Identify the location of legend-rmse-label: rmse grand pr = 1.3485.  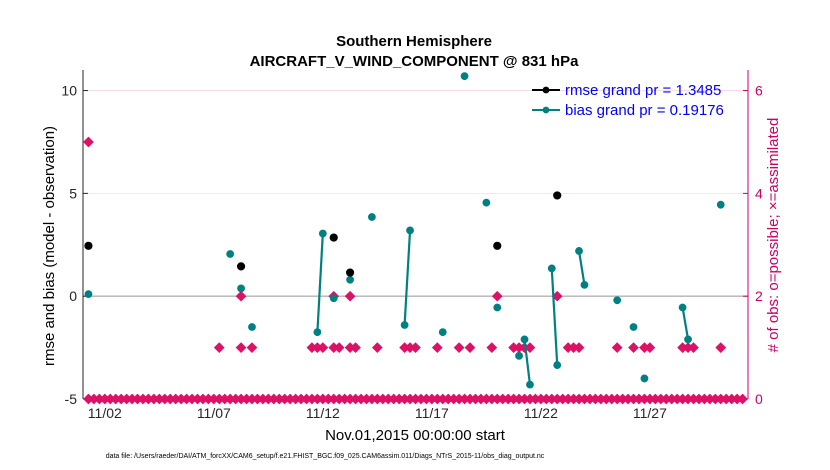
(643, 90).